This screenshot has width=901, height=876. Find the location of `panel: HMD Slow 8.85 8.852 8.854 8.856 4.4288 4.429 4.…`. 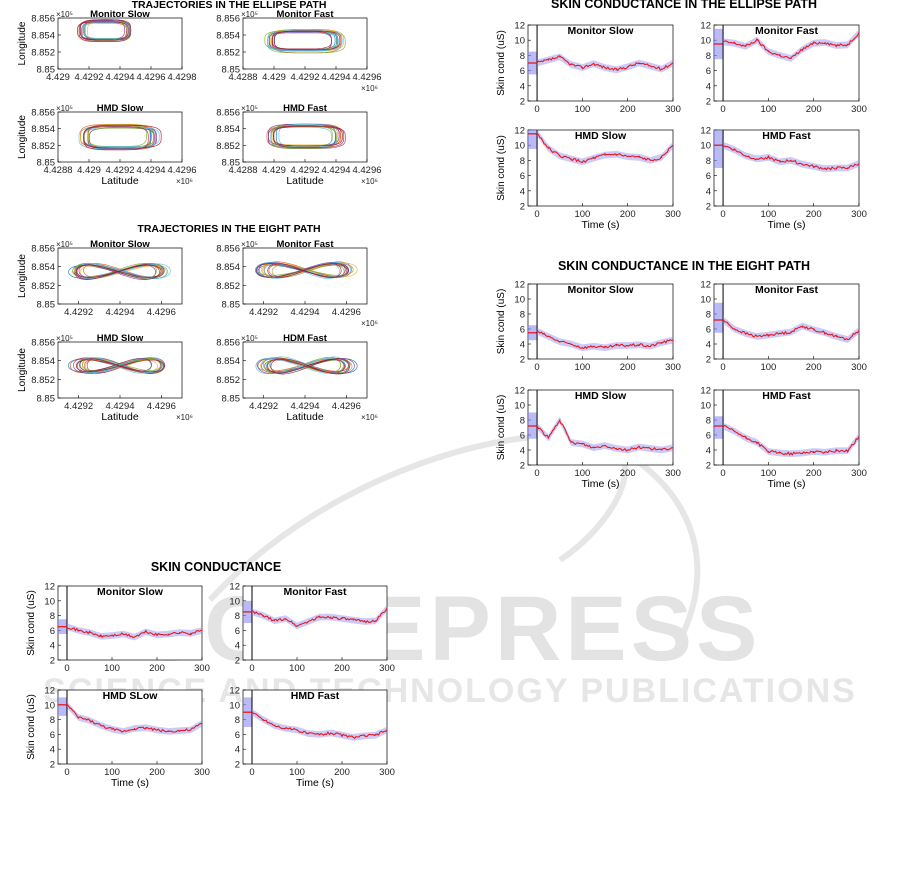

panel: HMD Slow 8.85 8.852 8.854 8.856 4.4288 4.429 4.… is located at coordinates (107, 145).